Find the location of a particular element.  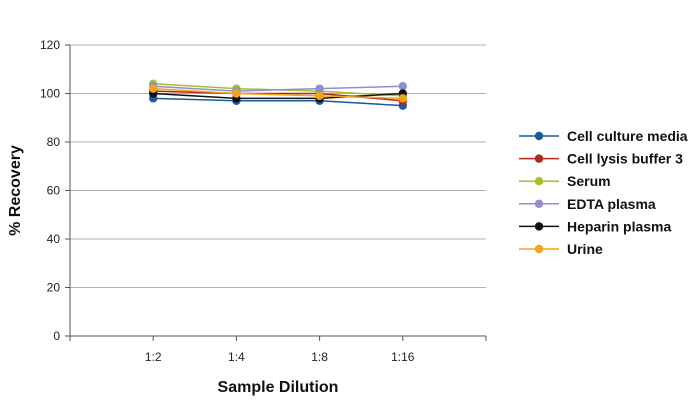

y-axis-title: % Recovery is located at coordinates (15, 190).